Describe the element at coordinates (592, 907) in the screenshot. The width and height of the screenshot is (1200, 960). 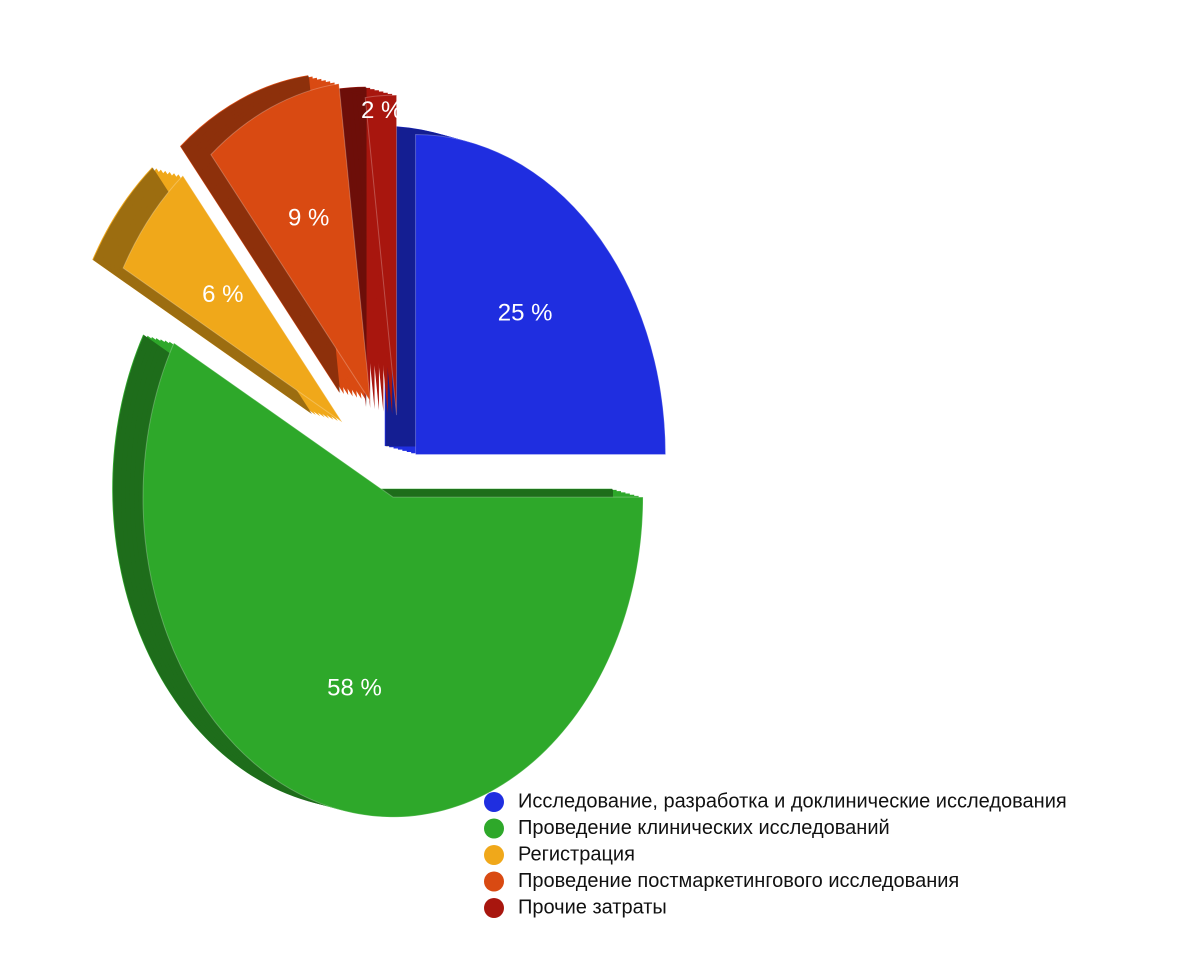
I see `legend-label: Прочие затраты` at that location.